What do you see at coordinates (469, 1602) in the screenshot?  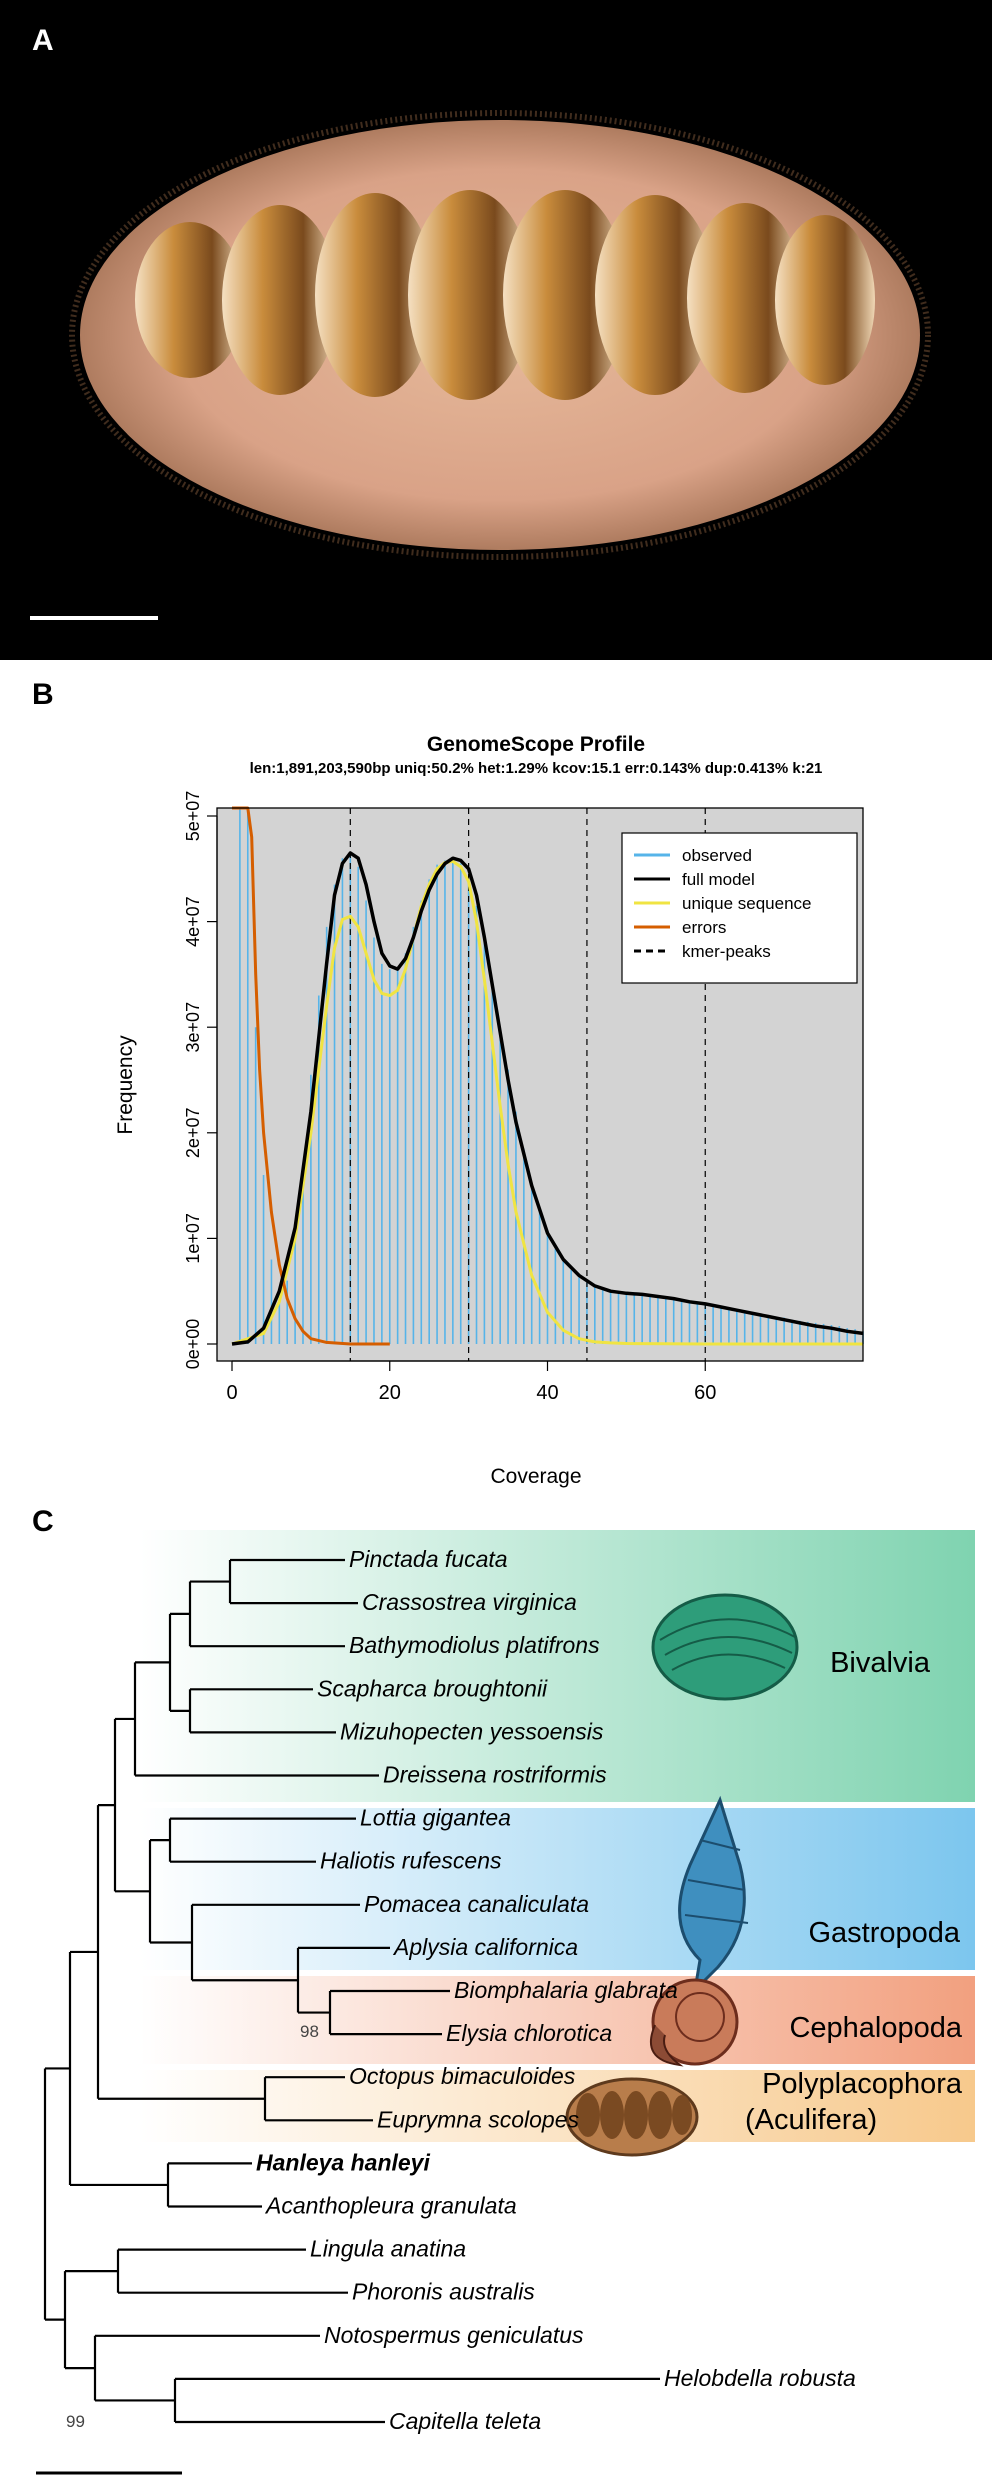 I see `taxon-label: Crassostrea virginica` at bounding box center [469, 1602].